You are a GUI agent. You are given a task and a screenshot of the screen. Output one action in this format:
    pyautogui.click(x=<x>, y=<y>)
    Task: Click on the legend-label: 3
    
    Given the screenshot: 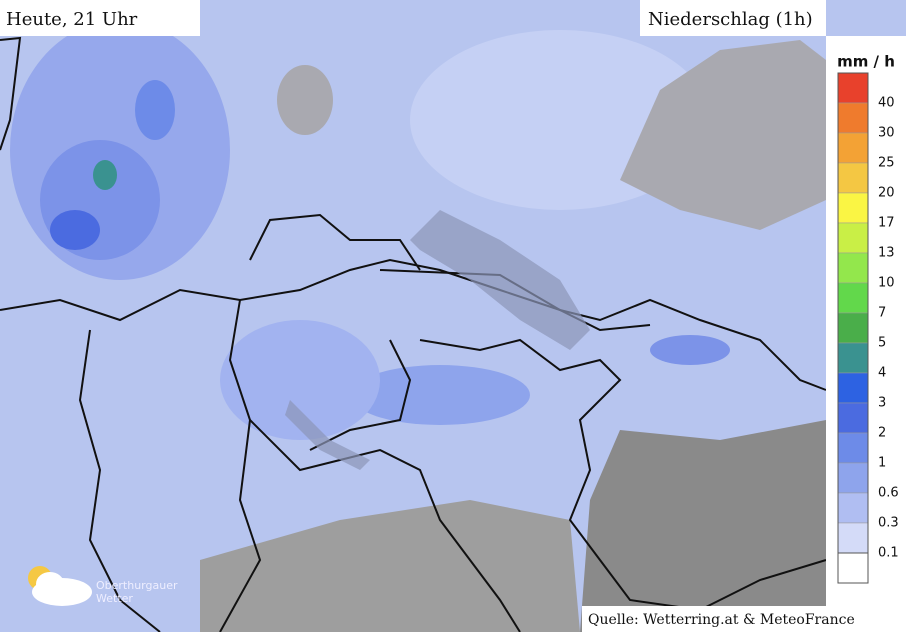 What is the action you would take?
    pyautogui.click(x=882, y=403)
    